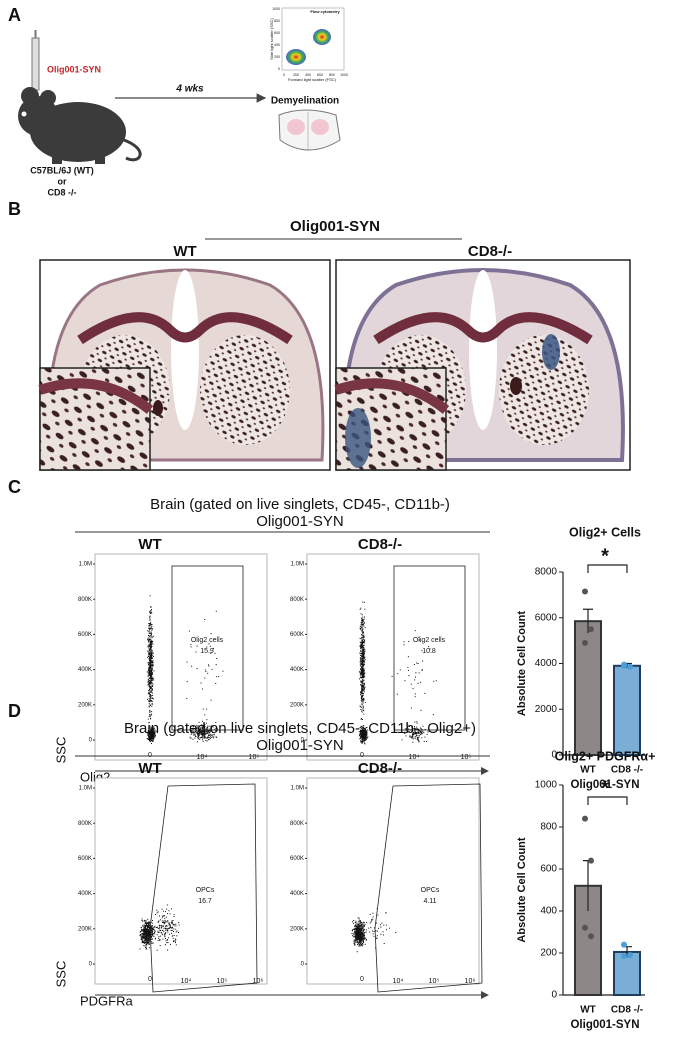 Image resolution: width=673 pixels, height=1044 pixels. I want to click on gate-value: 15.9, so click(207, 651).